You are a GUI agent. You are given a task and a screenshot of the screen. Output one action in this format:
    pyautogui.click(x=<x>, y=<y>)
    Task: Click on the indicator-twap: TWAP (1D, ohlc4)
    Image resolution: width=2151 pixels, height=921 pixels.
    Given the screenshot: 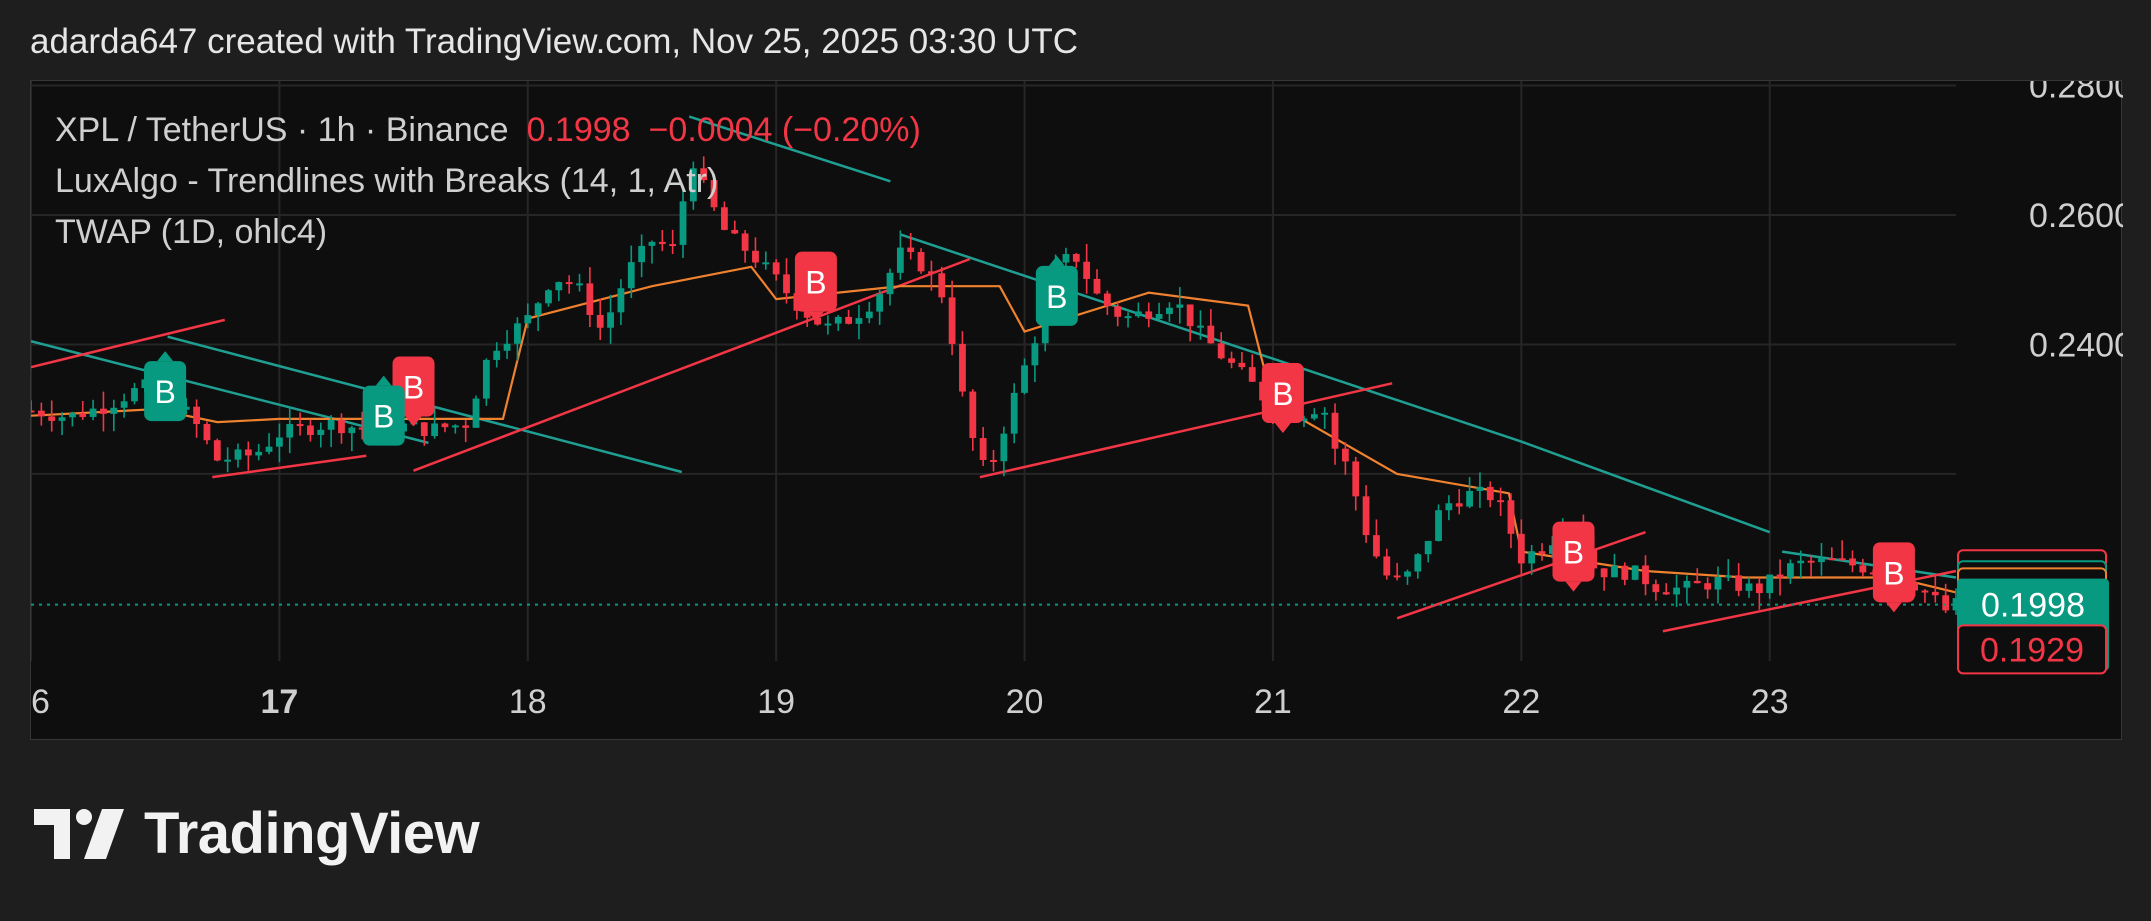 What is the action you would take?
    pyautogui.click(x=191, y=232)
    